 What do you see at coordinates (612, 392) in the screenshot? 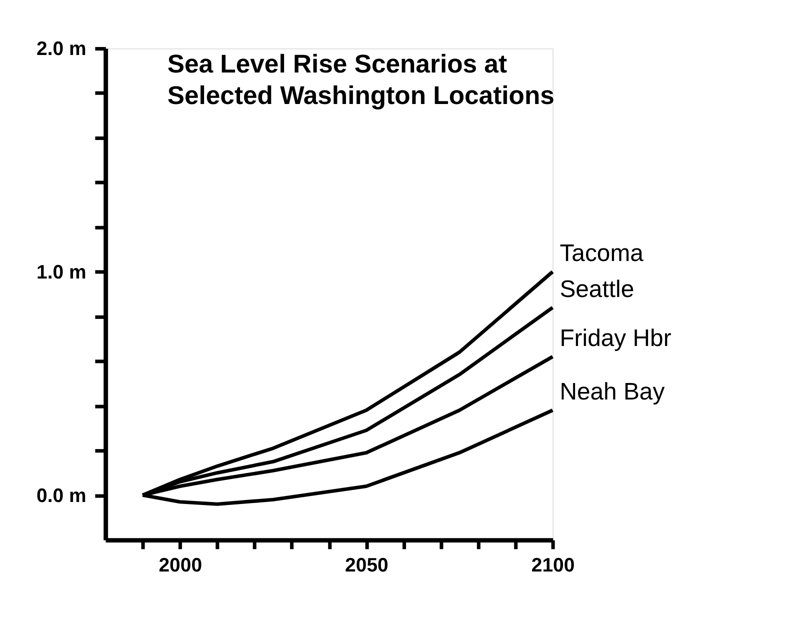
I see `series-label: Neah Bay` at bounding box center [612, 392].